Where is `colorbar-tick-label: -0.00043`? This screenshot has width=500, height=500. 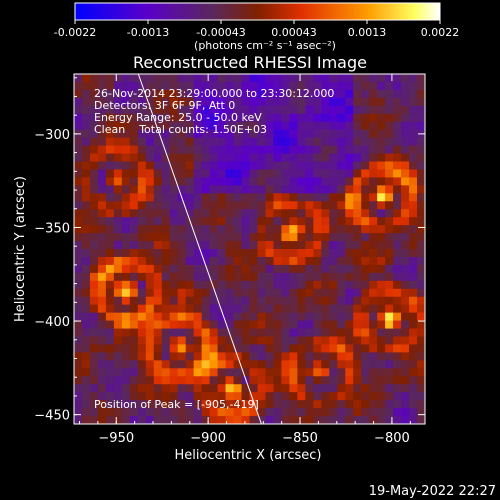 colorbar-tick-label: -0.00043 is located at coordinates (220, 32).